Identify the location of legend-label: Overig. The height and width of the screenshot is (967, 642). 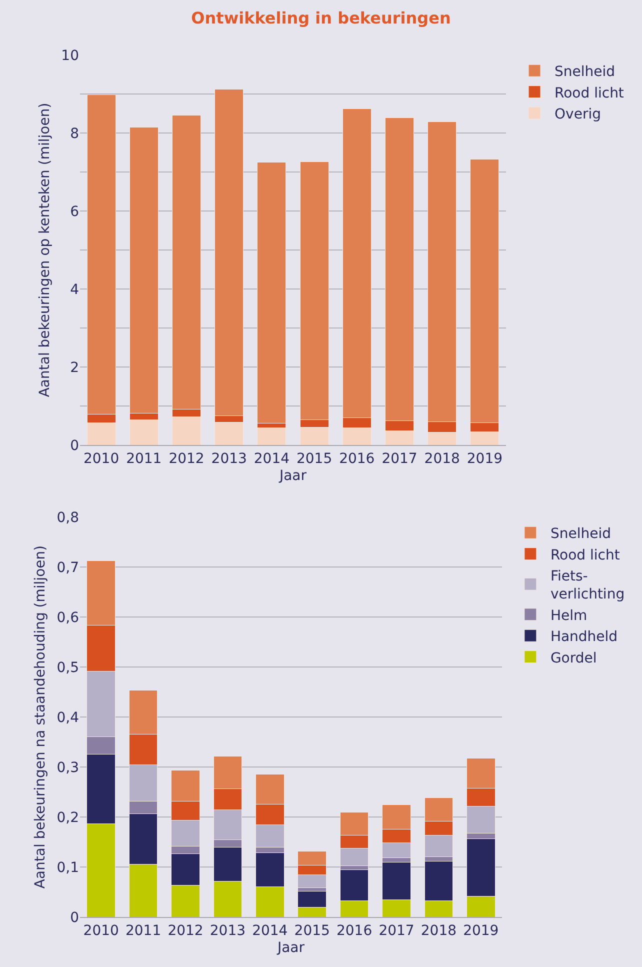
(577, 114).